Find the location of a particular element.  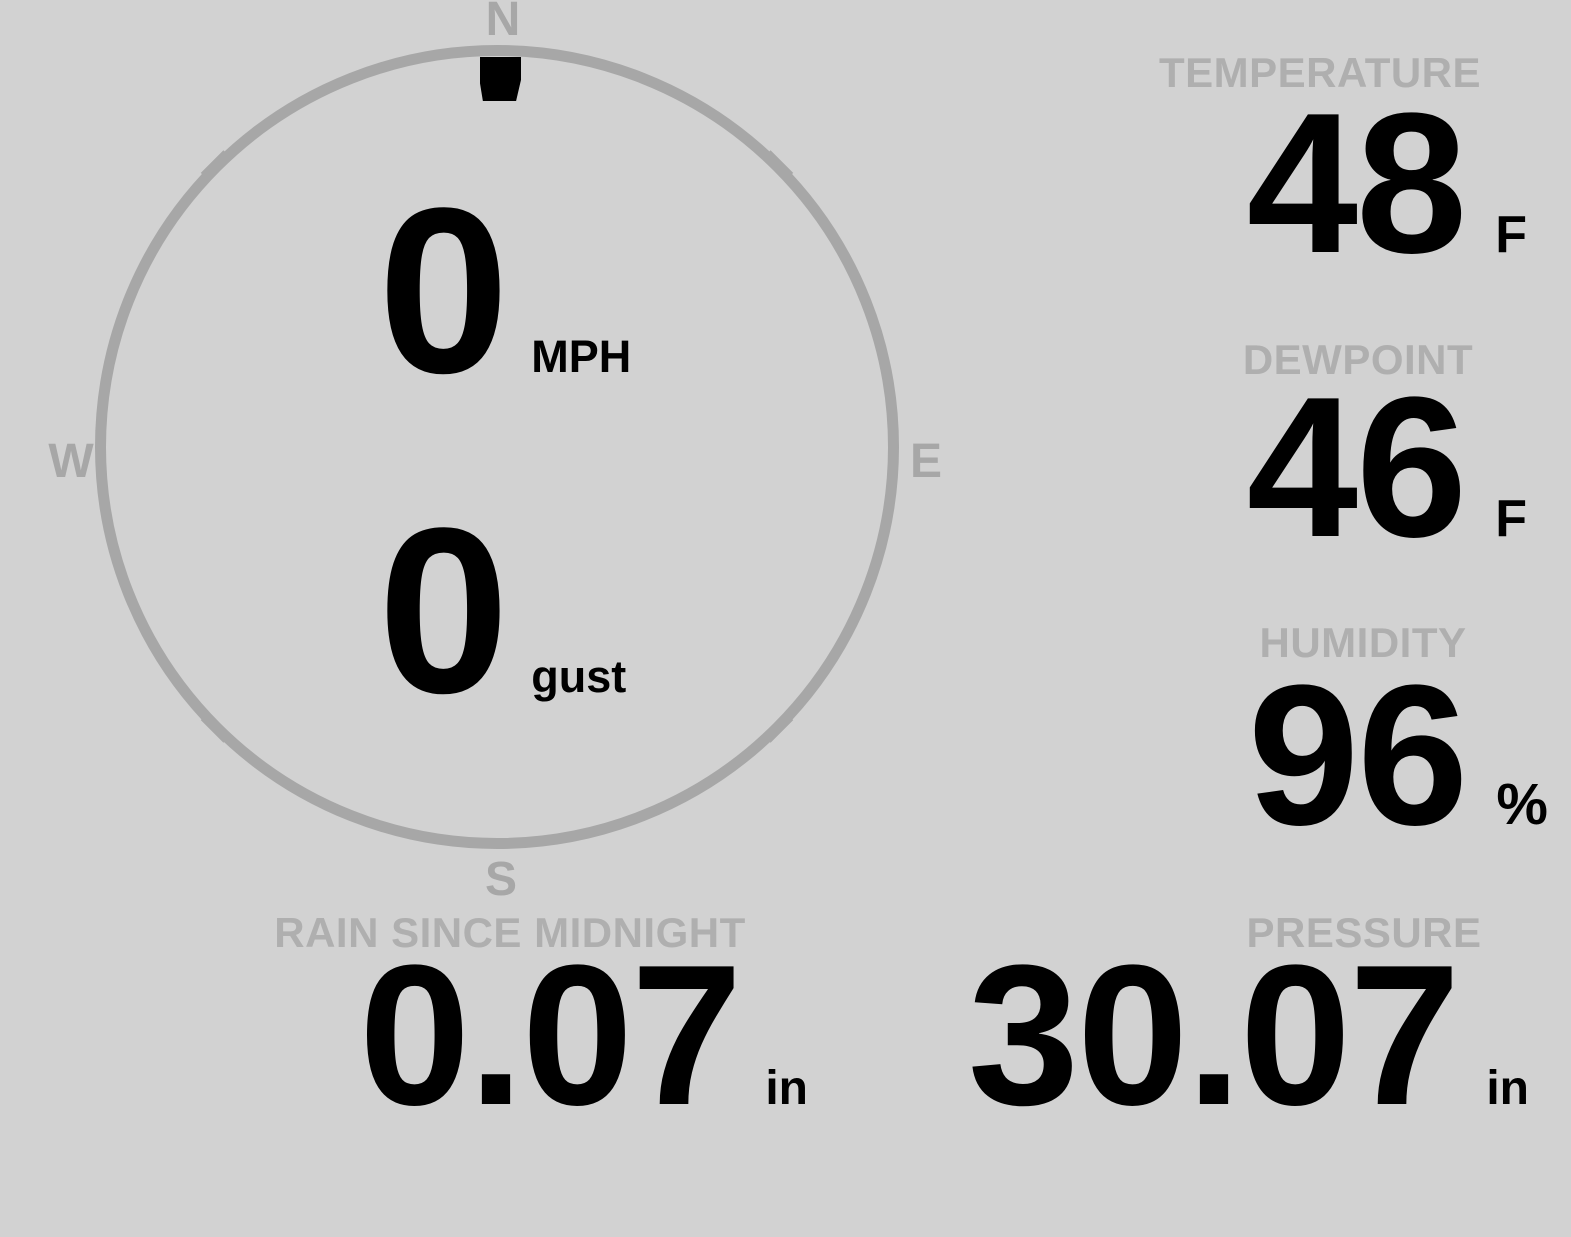

compass-label-east: E is located at coordinates (926, 461).